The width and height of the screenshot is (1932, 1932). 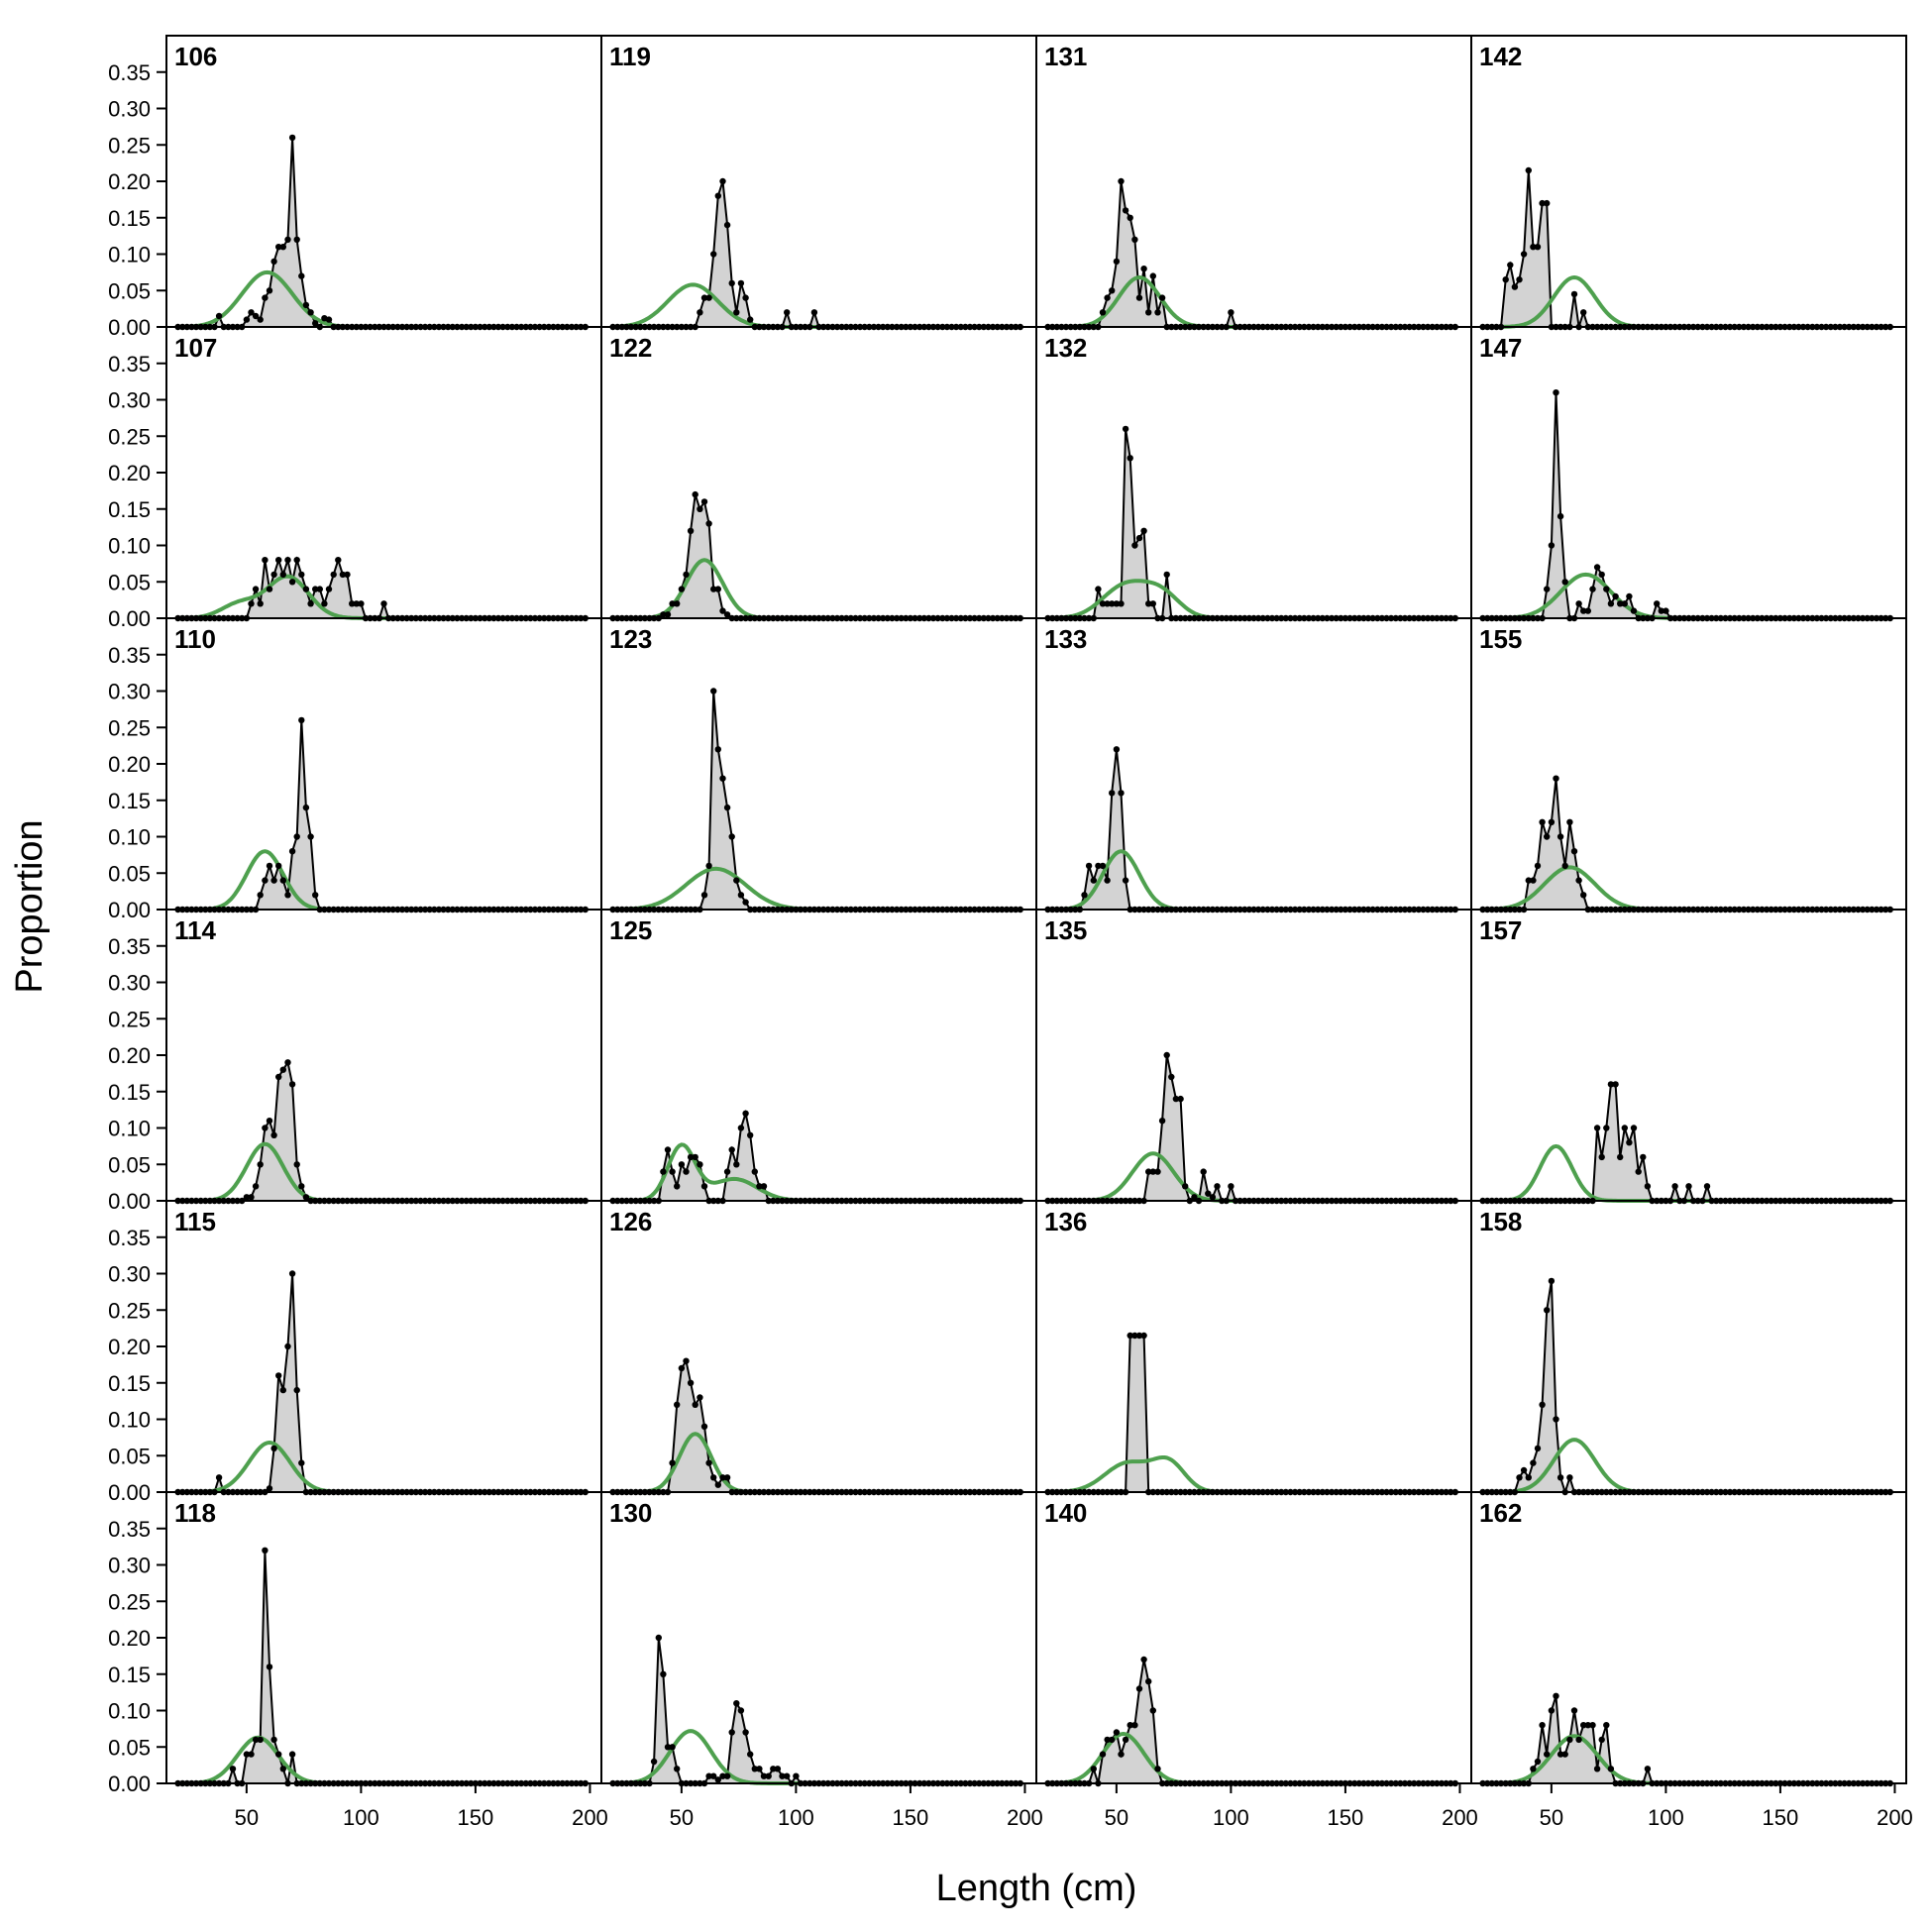 What do you see at coordinates (1253, 183) in the screenshot?
I see `panel-131: 131` at bounding box center [1253, 183].